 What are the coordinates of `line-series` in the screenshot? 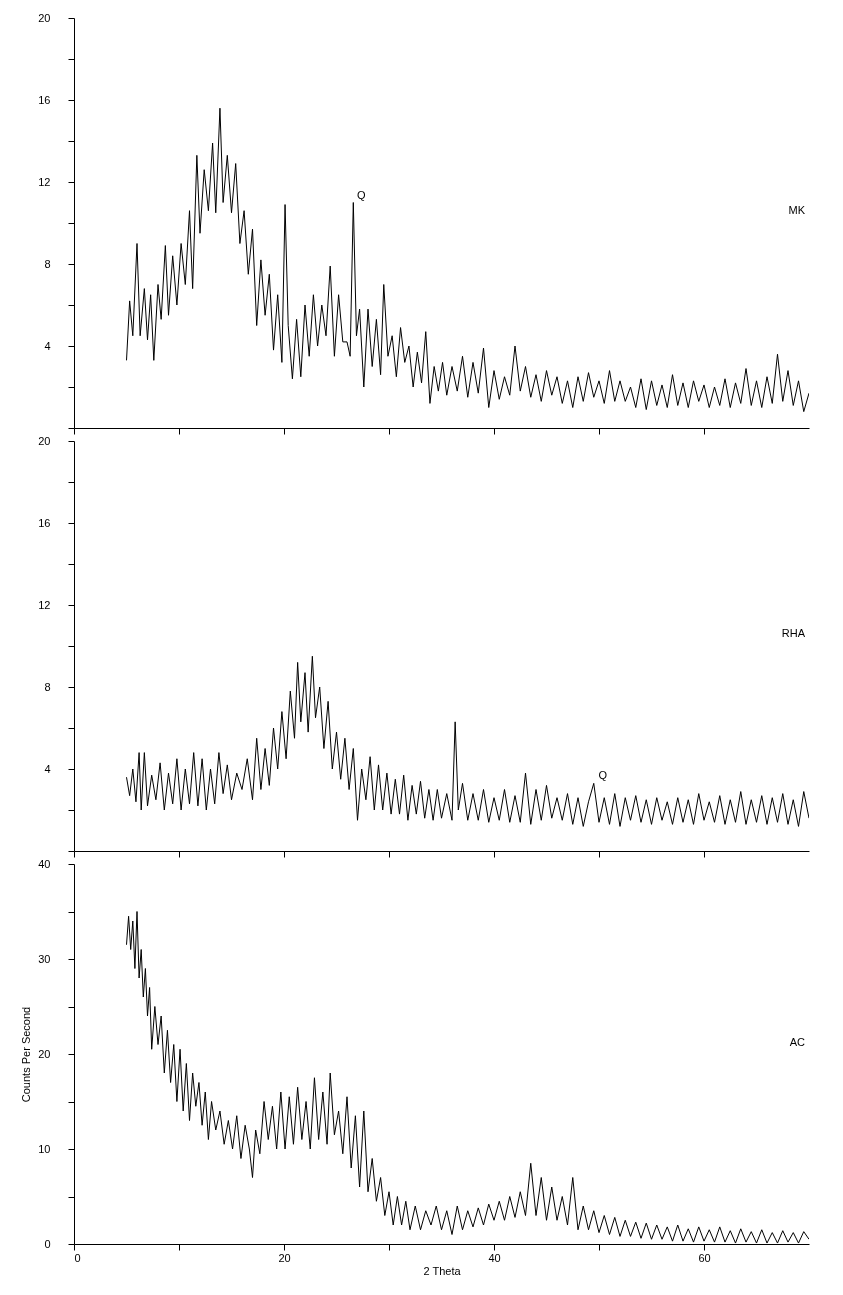 It's located at (467, 741).